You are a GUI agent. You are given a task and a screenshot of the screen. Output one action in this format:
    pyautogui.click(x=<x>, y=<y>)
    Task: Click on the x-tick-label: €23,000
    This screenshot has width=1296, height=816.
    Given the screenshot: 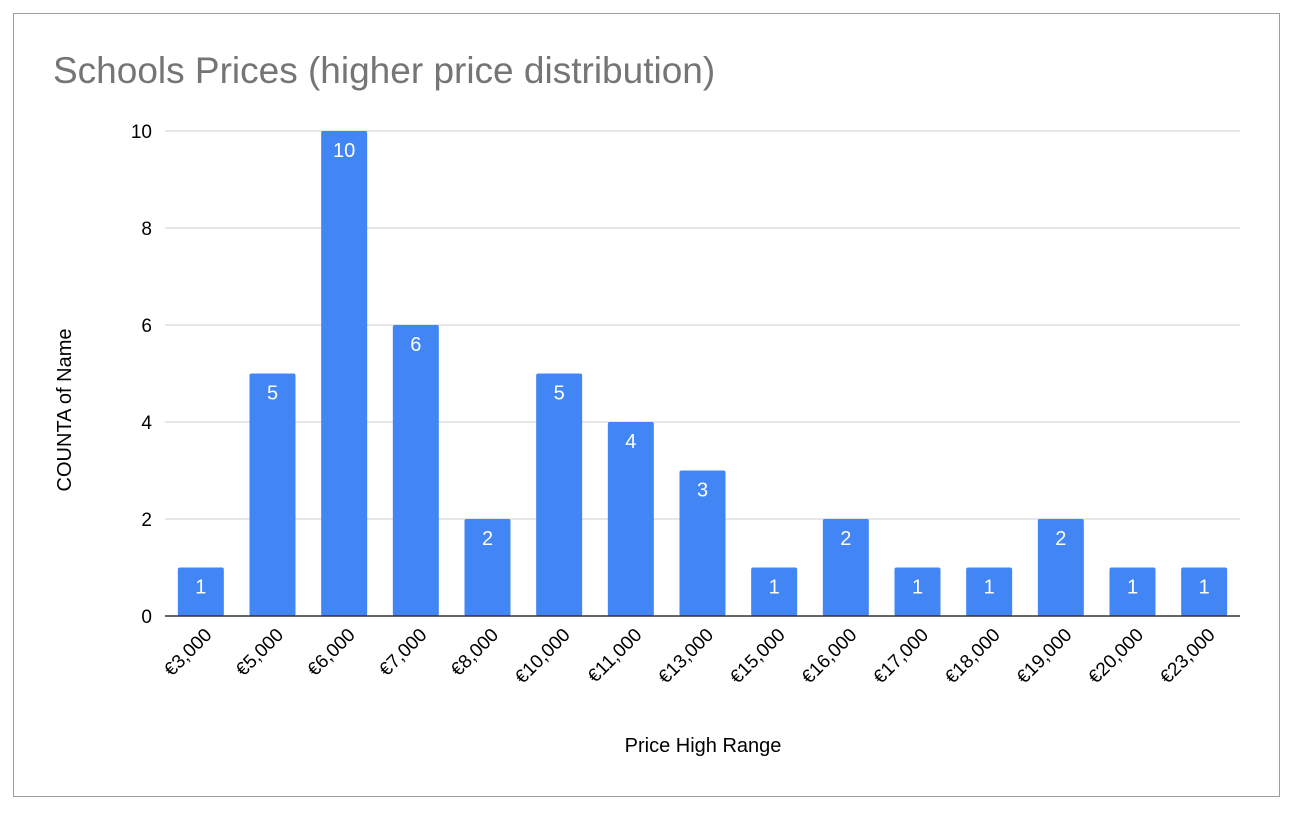 What is the action you would take?
    pyautogui.click(x=1187, y=656)
    